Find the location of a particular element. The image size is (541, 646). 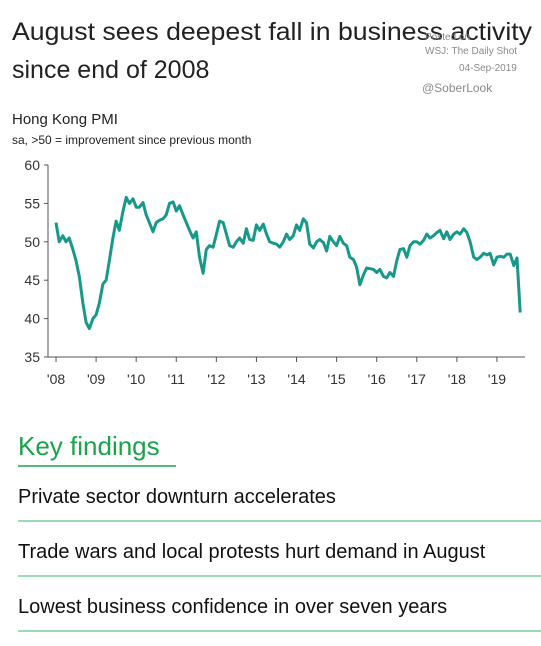

y-tick-label: 50 is located at coordinates (32, 242).